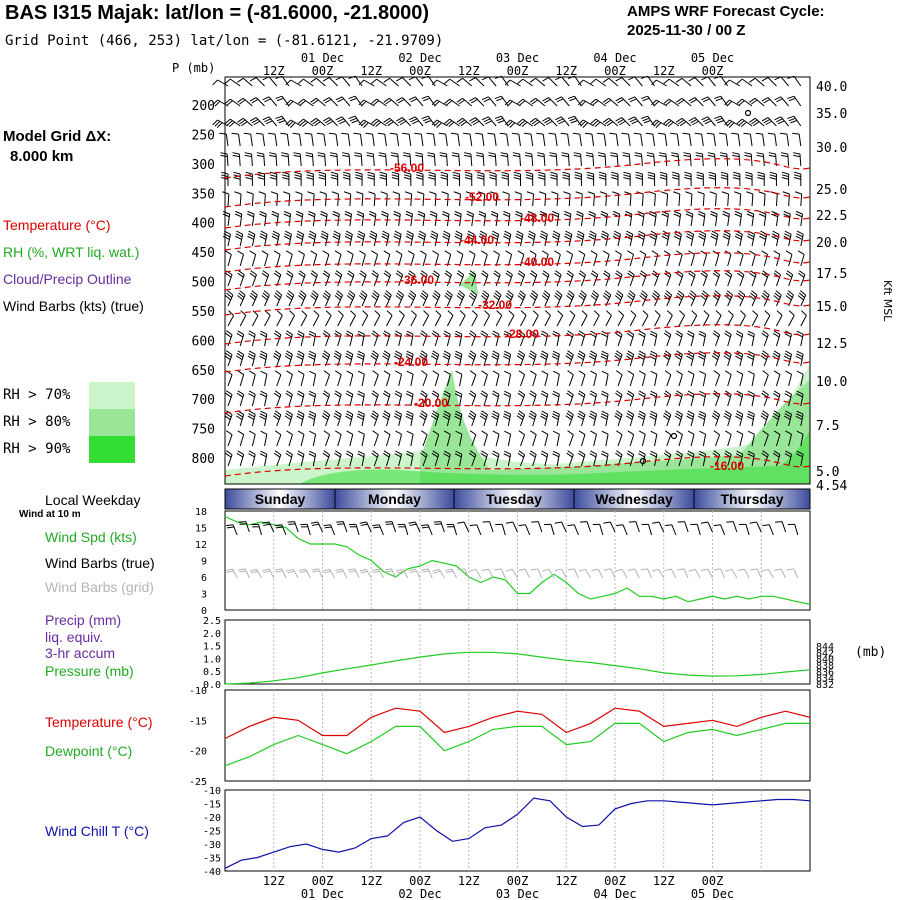 Image resolution: width=900 pixels, height=900 pixels. Describe the element at coordinates (203, 194) in the screenshot. I see `pressure-tick-label: 350` at that location.